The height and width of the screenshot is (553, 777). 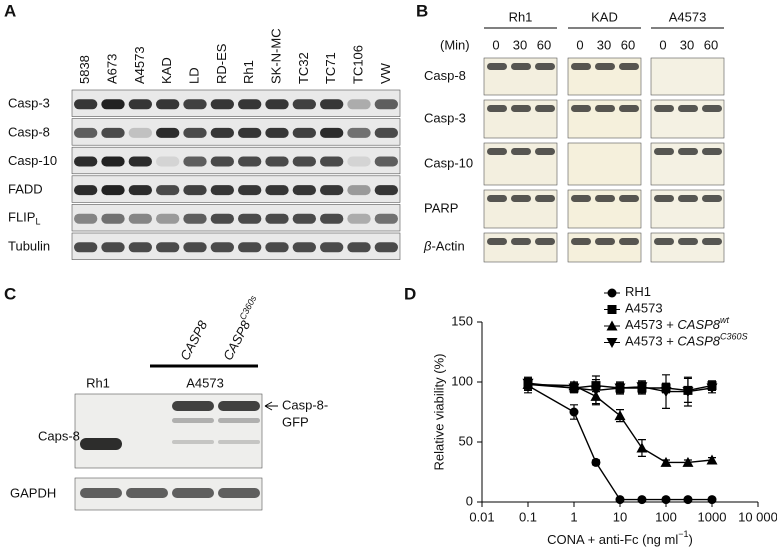 I want to click on text: A4573 +, so click(x=651, y=324).